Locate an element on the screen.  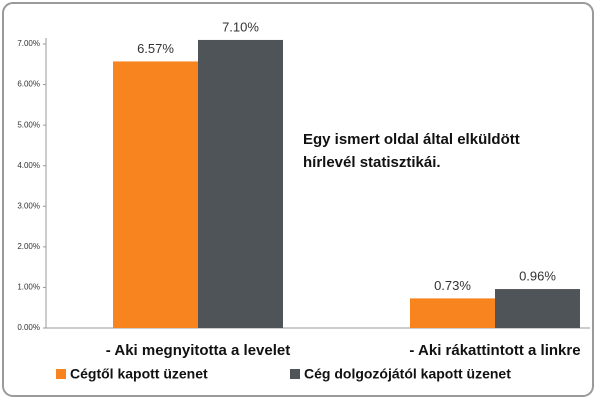
value-label: 0.96% is located at coordinates (537, 275).